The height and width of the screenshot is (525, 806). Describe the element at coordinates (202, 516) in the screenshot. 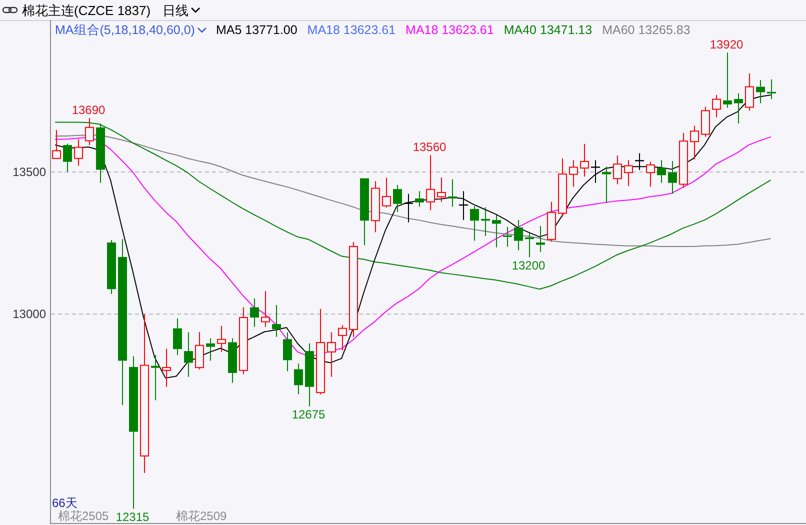

I see `annotation: 棉花2509` at that location.